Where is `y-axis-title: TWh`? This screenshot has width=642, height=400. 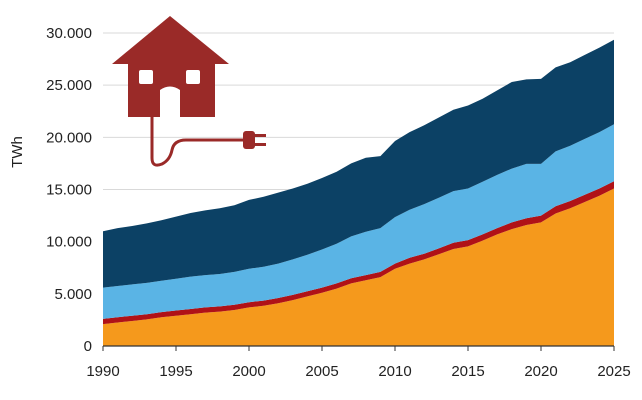 y-axis-title: TWh is located at coordinates (17, 152).